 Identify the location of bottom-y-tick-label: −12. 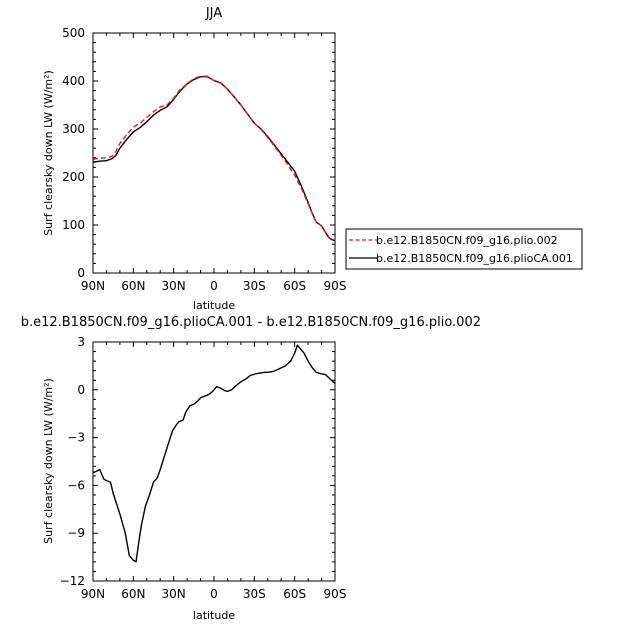
(72, 581).